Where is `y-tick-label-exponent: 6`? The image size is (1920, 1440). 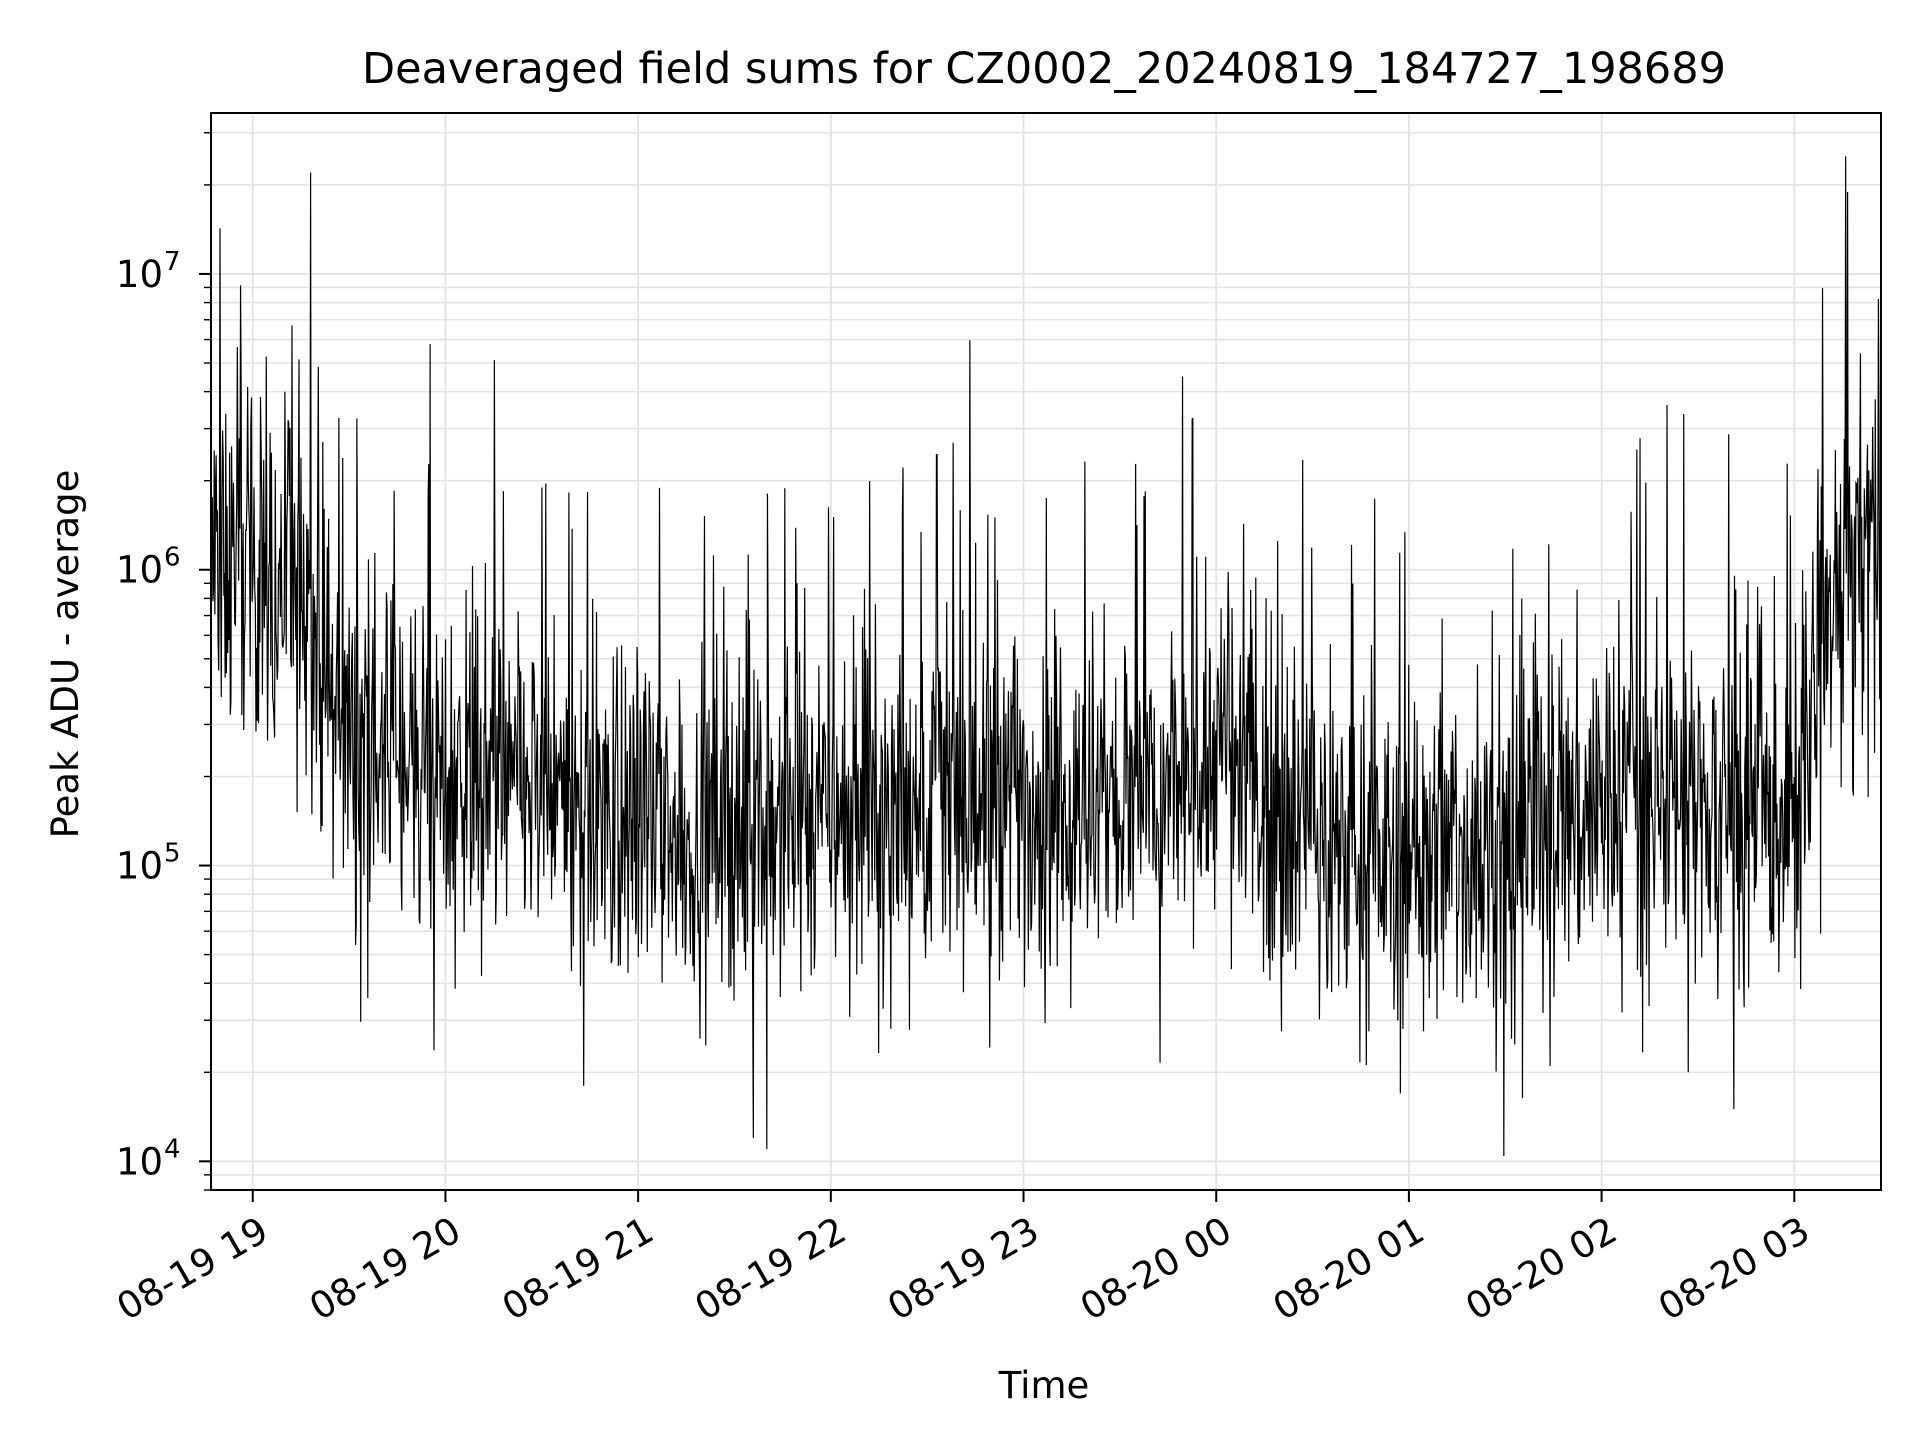 y-tick-label-exponent: 6 is located at coordinates (172, 558).